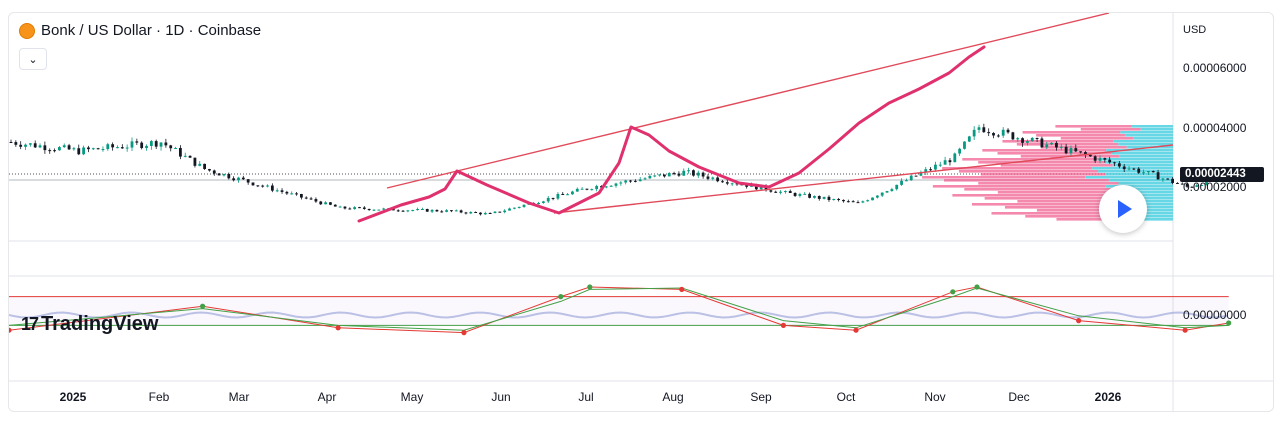  I want to click on tradingview-watermark: 17 TradingView, so click(89, 324).